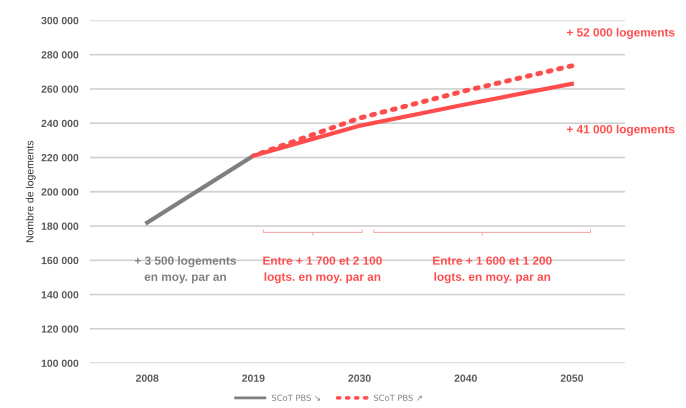  What do you see at coordinates (60, 260) in the screenshot?
I see `y-tick-label: 160 000` at bounding box center [60, 260].